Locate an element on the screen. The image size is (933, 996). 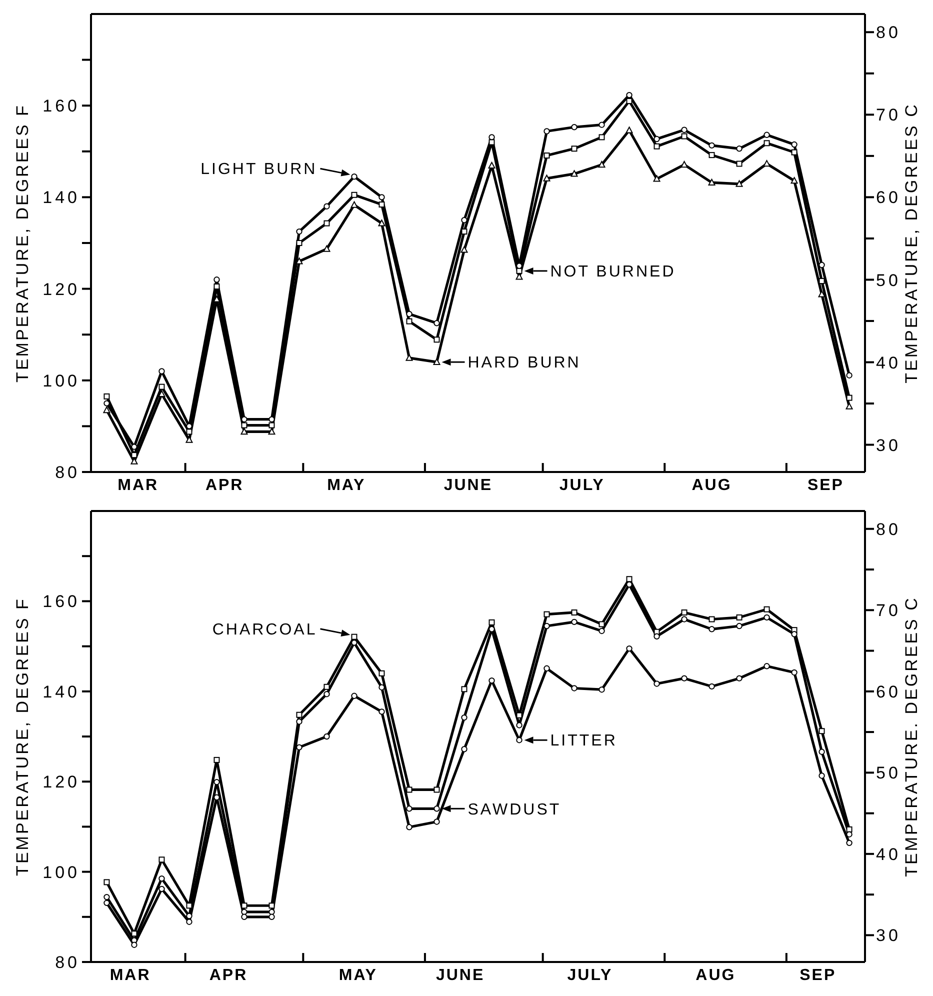
annotation: SAWDUST is located at coordinates (515, 809).